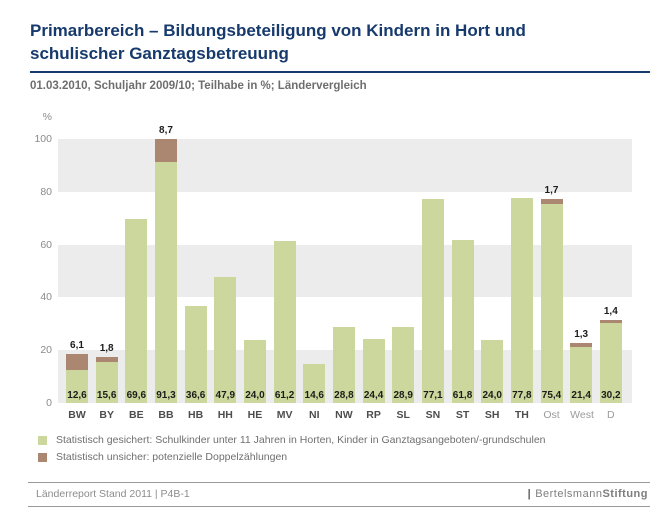 This screenshot has width=668, height=524. Describe the element at coordinates (569, 494) in the screenshot. I see `brand-name: Bertelsmann` at that location.